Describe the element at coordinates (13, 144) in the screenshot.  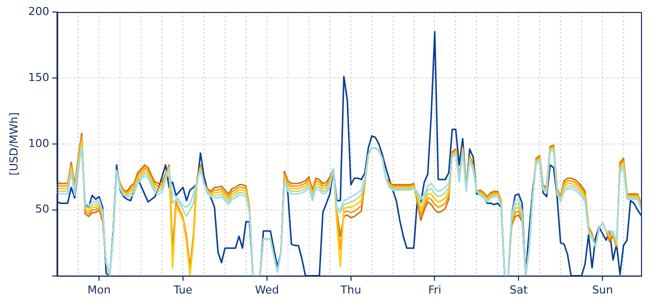
I see `y-axis-title: [USD/MWh]` at that location.